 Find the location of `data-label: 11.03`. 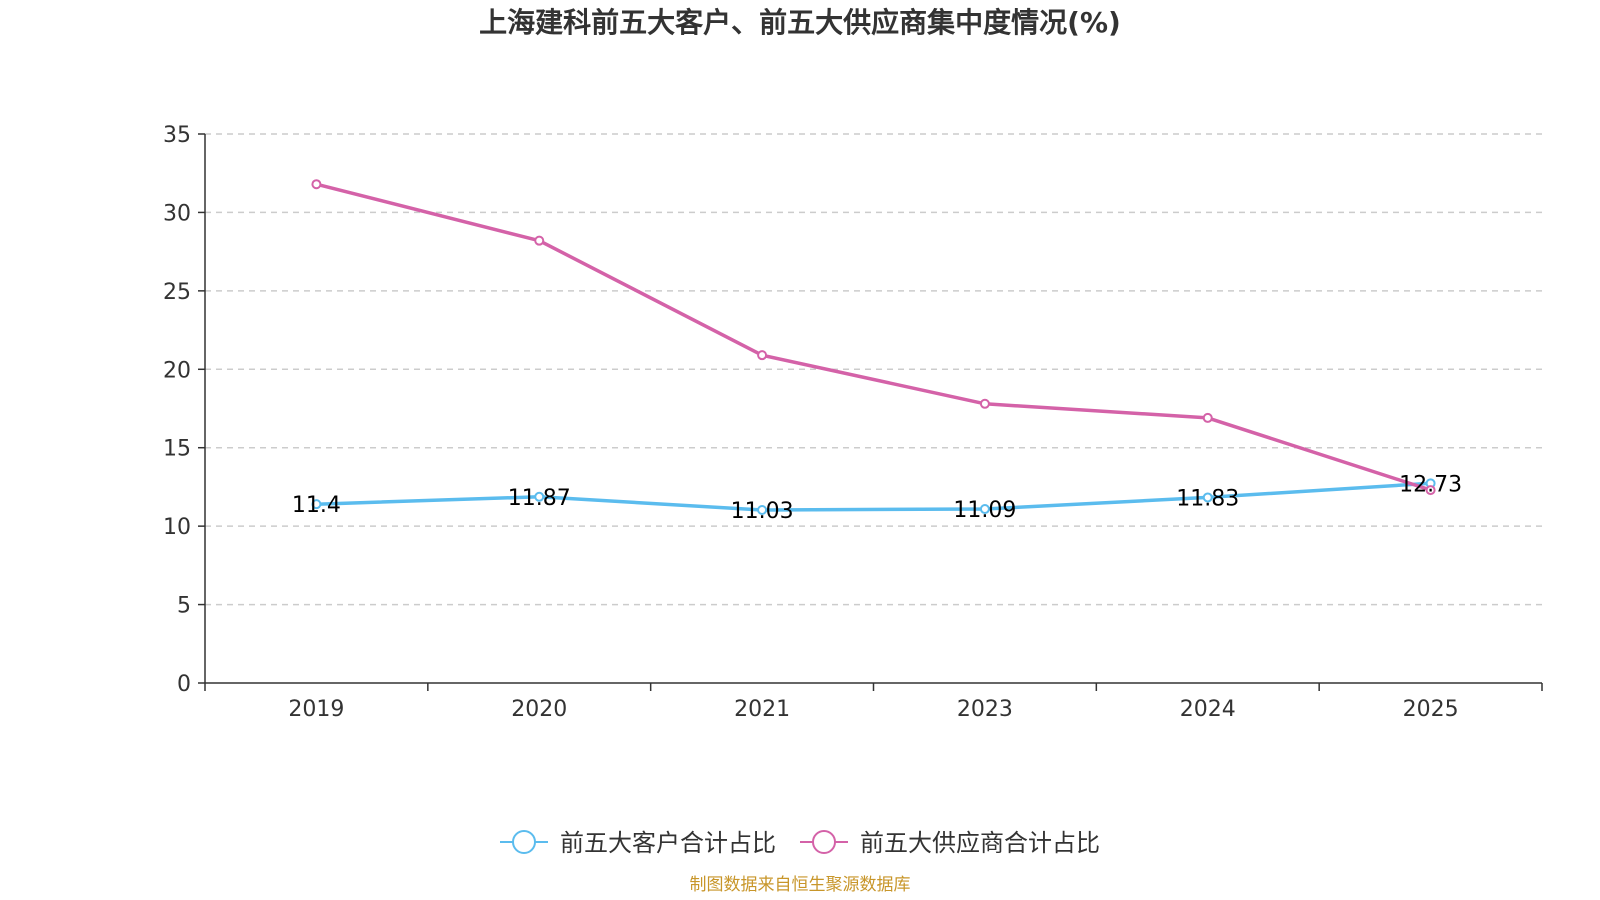

data-label: 11.03 is located at coordinates (762, 511).